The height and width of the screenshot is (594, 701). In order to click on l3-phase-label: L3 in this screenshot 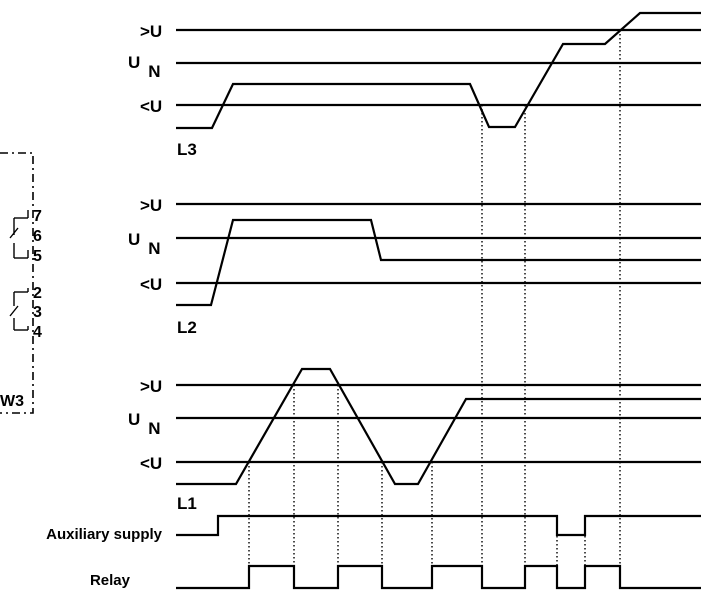, I will do `click(187, 149)`.